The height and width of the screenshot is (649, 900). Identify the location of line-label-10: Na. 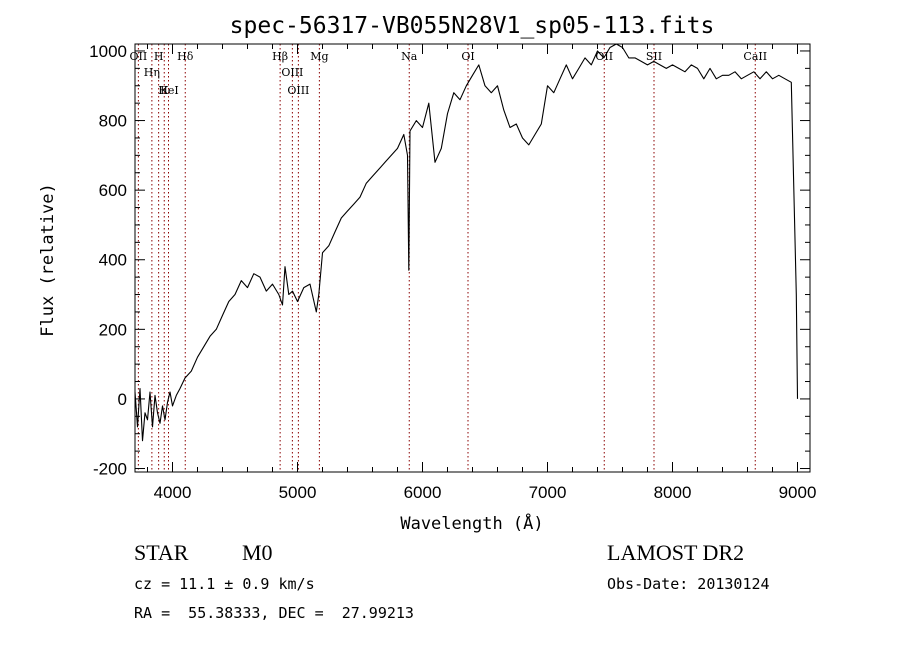
(409, 56).